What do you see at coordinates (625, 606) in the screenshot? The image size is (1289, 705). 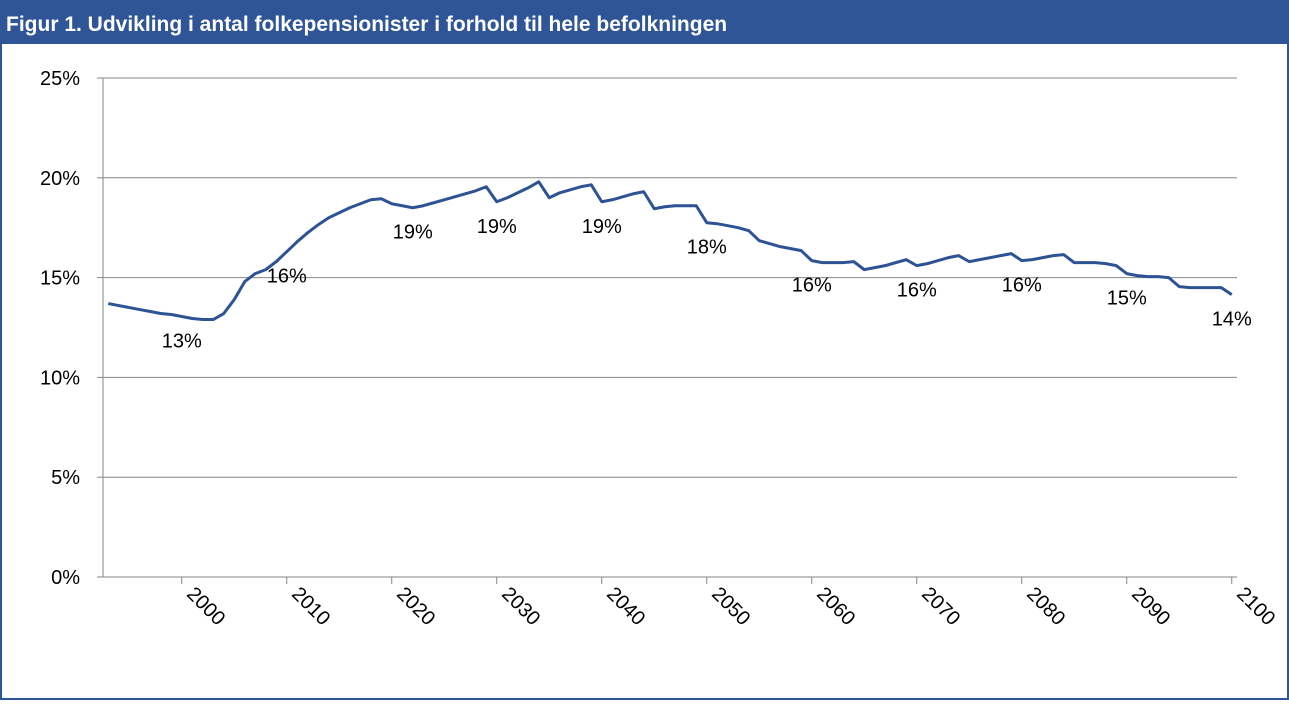 I see `x-tick-label: 2040` at bounding box center [625, 606].